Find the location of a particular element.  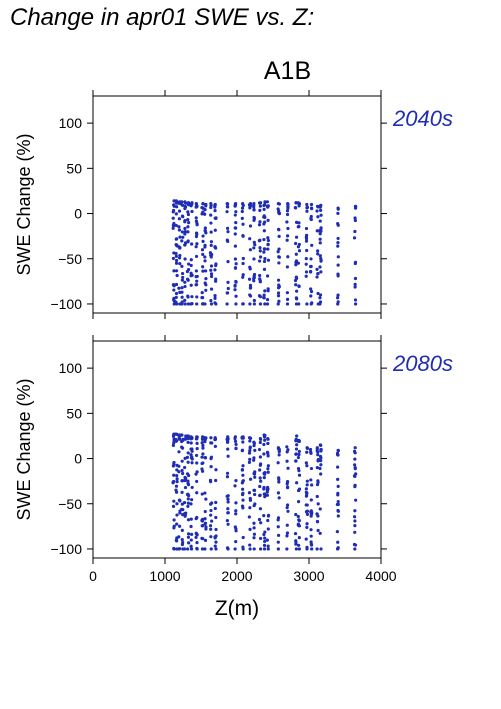

period-label-2040s: 2040s is located at coordinates (422, 118).